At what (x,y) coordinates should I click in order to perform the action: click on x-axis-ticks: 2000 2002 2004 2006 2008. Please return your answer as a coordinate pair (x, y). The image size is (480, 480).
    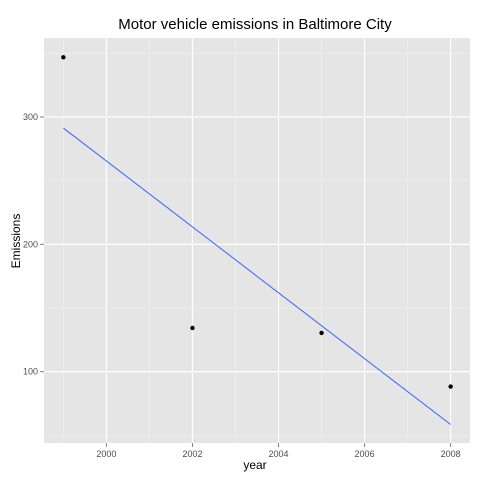
    Looking at the image, I should click on (278, 451).